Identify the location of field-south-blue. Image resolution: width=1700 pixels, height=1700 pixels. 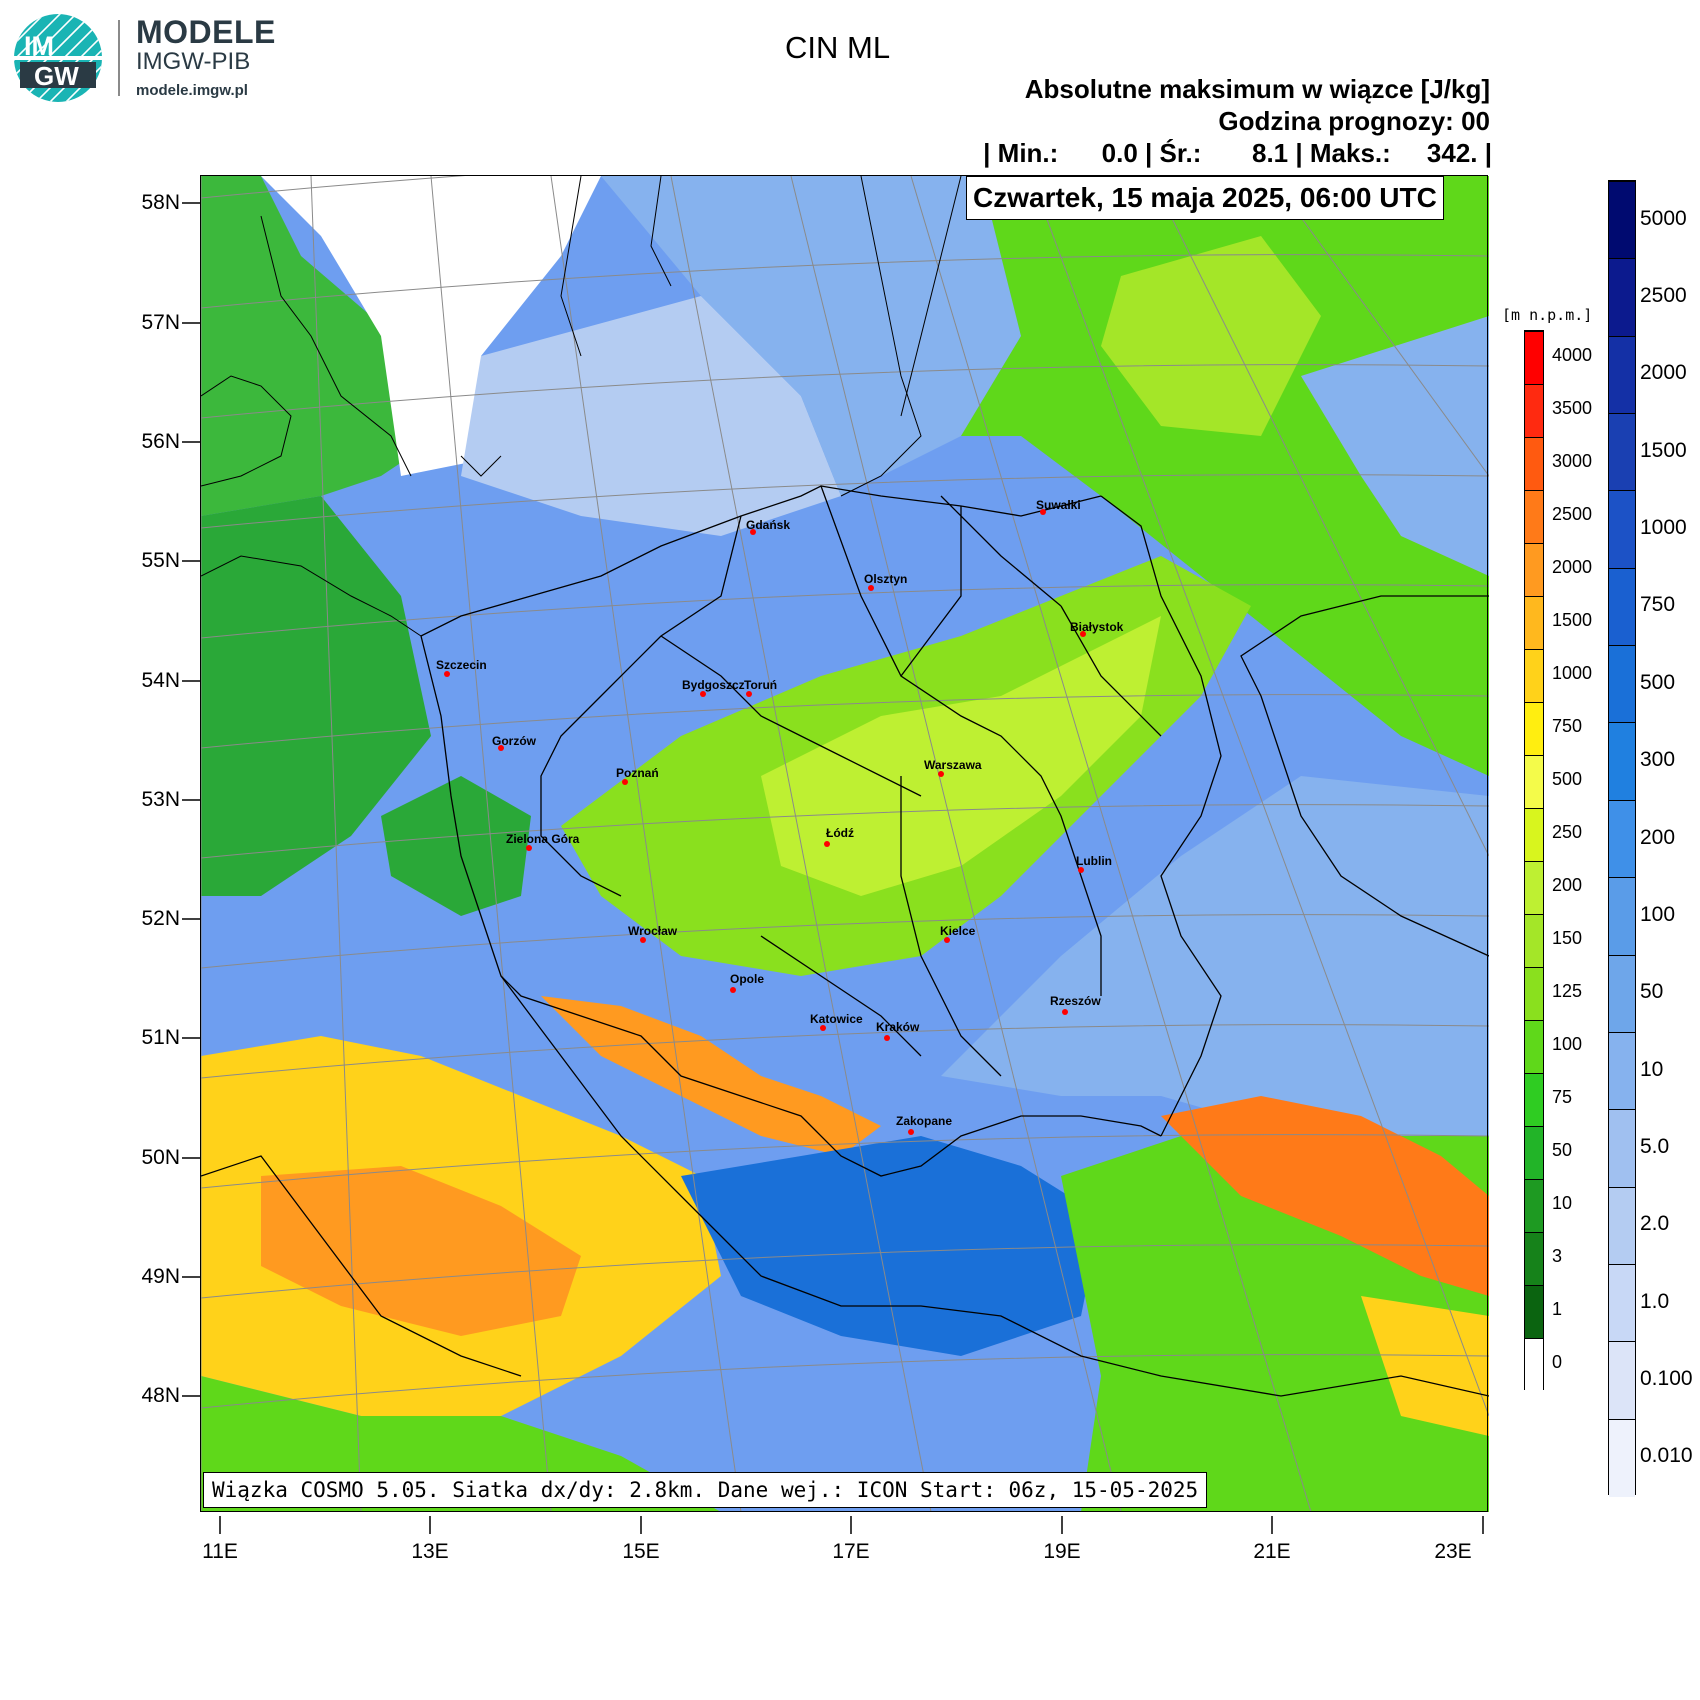
(891, 1246).